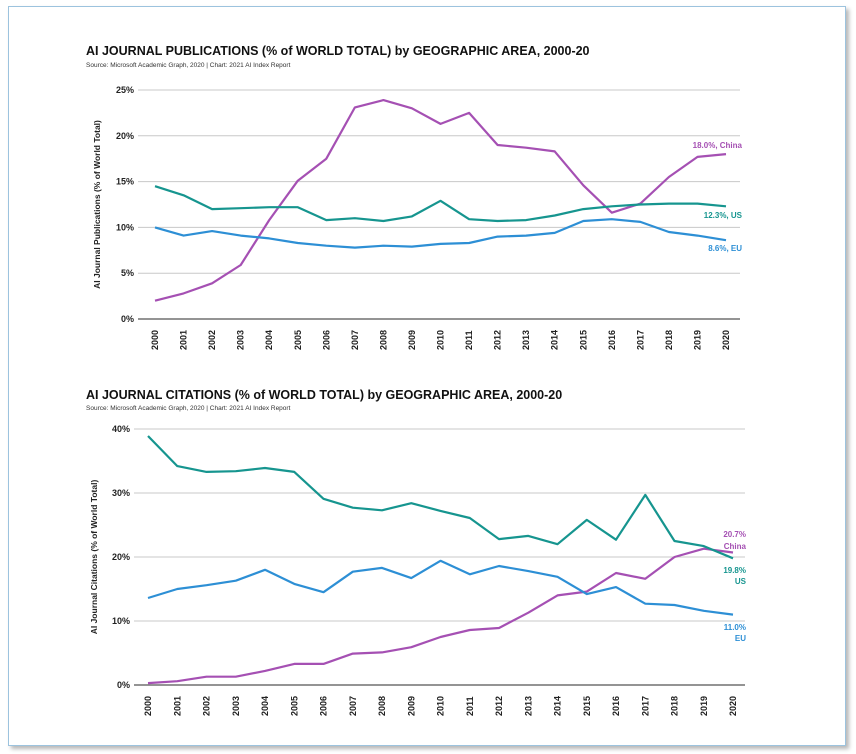 The height and width of the screenshot is (754, 856). What do you see at coordinates (735, 627) in the screenshot?
I see `series-label-eu: 11.0%` at bounding box center [735, 627].